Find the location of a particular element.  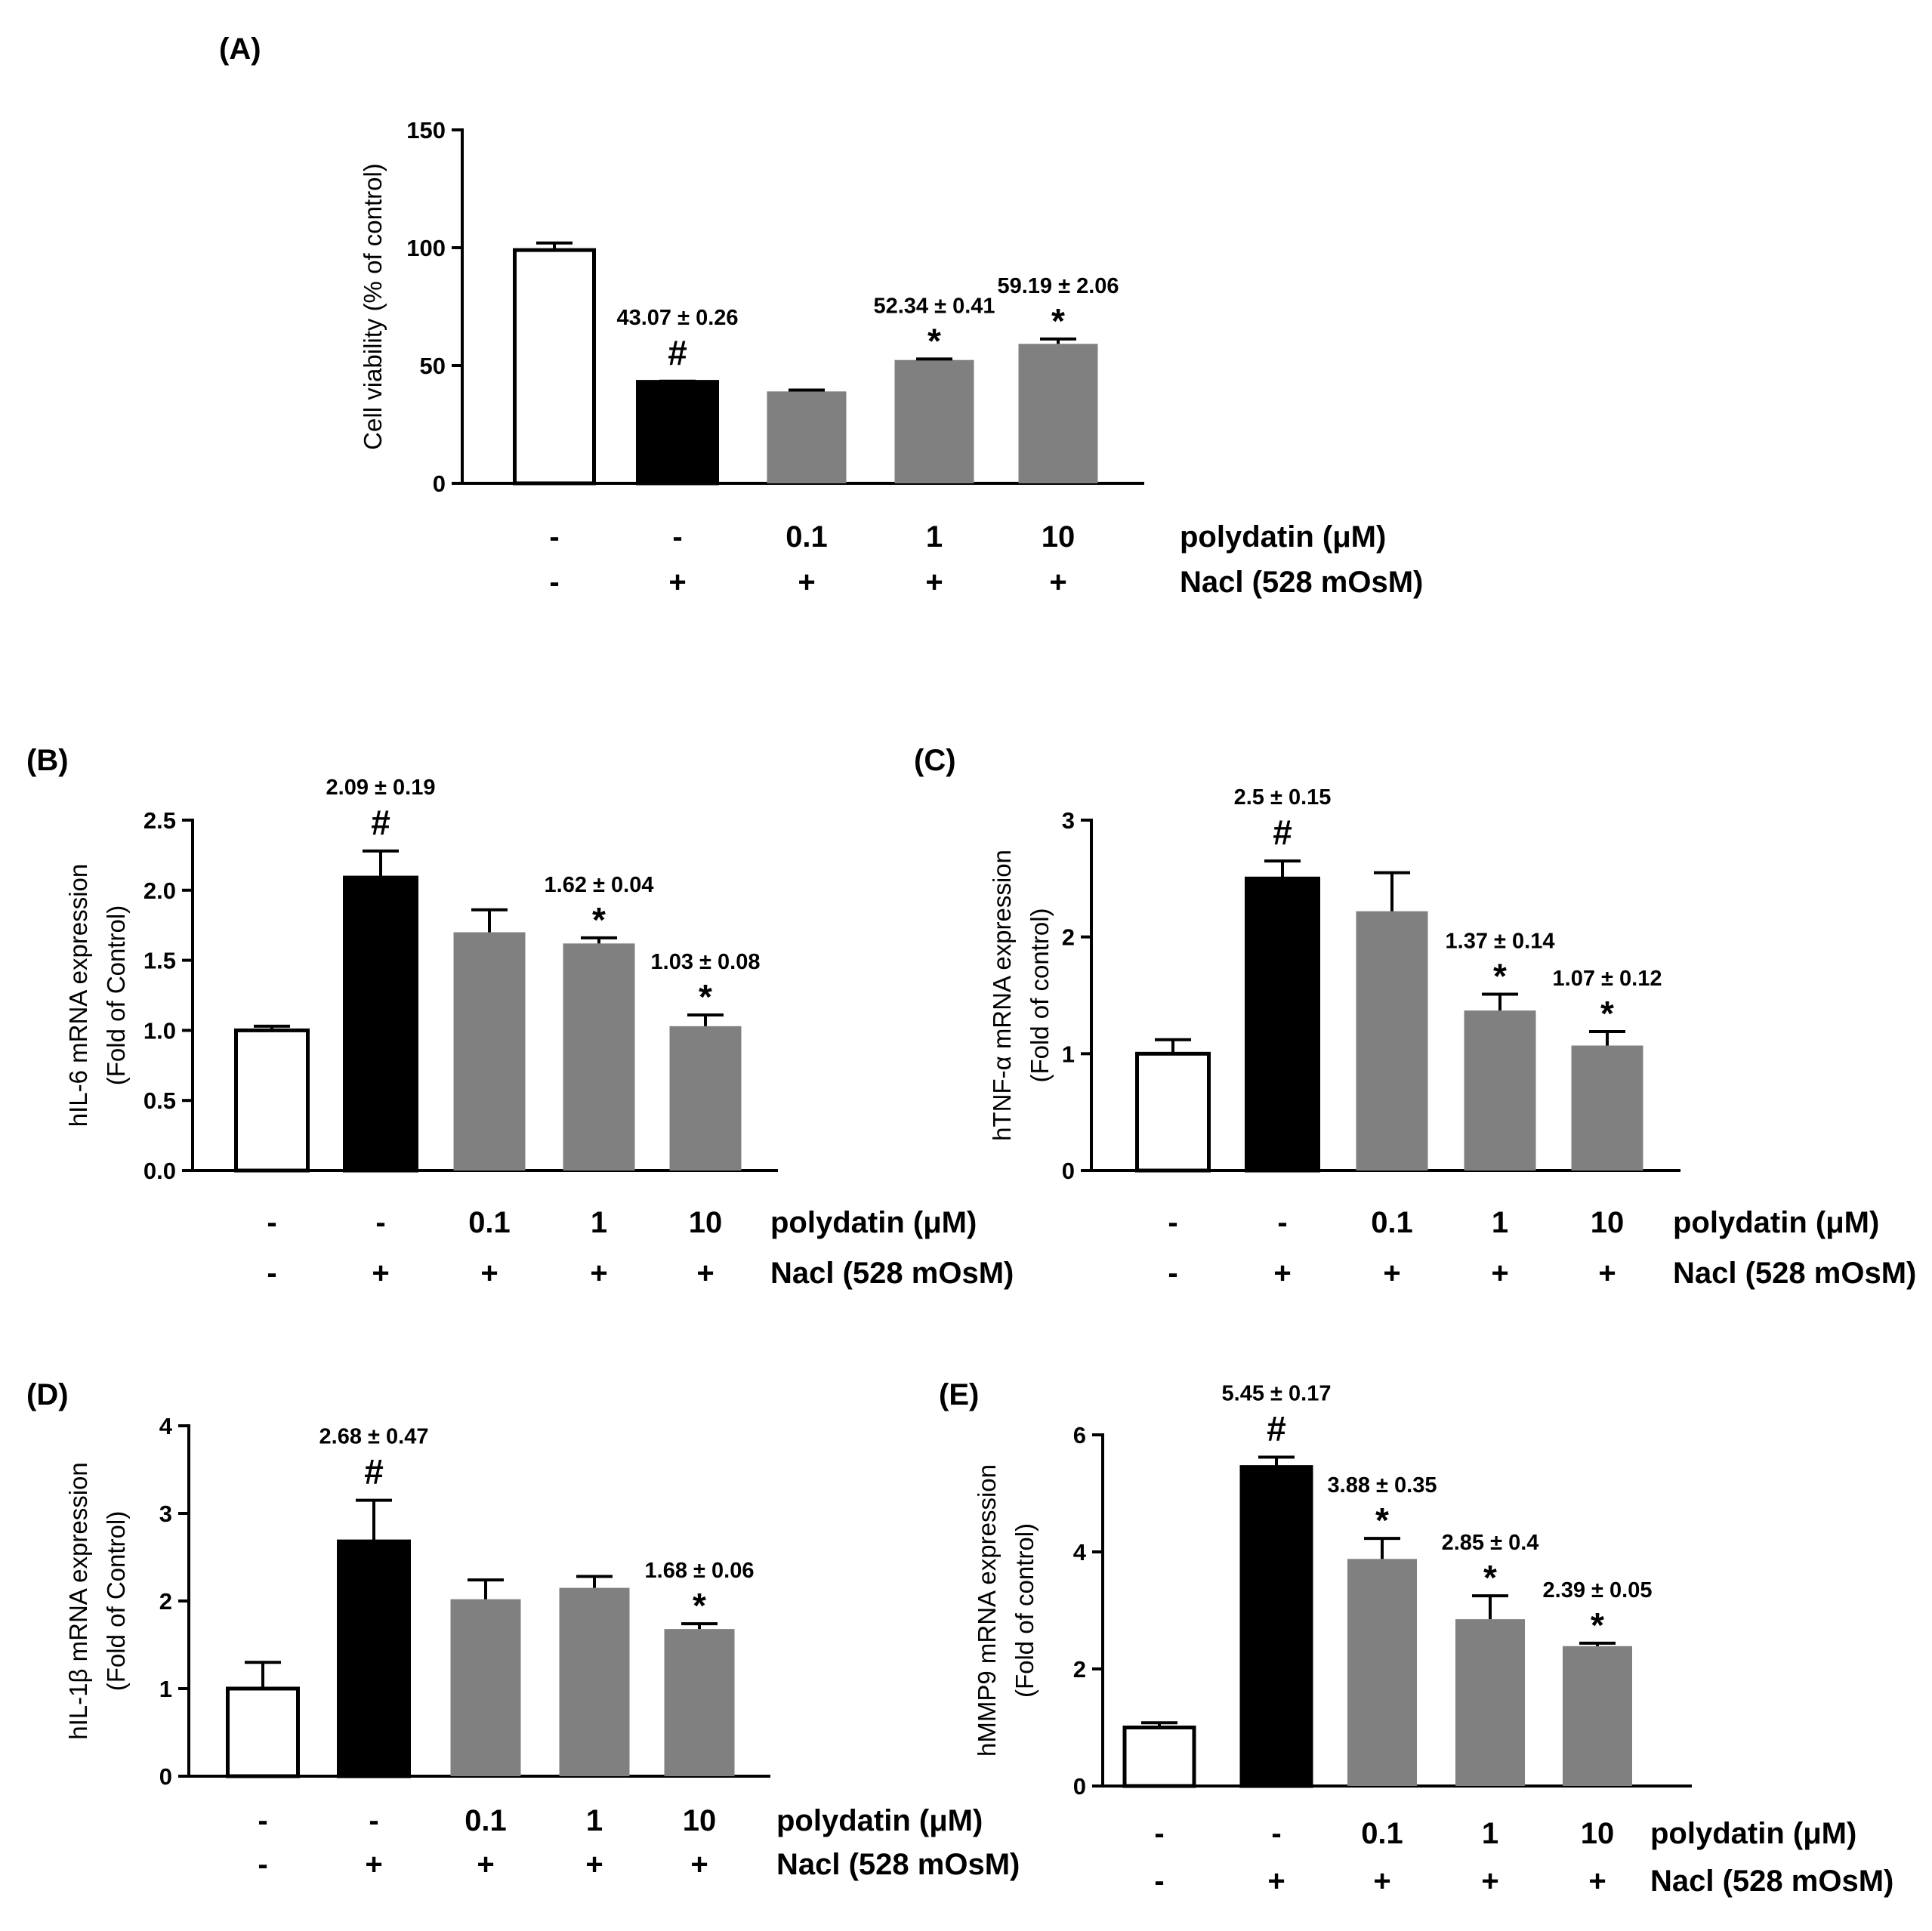

panel-b-condition-value: 0.1 is located at coordinates (490, 1222).